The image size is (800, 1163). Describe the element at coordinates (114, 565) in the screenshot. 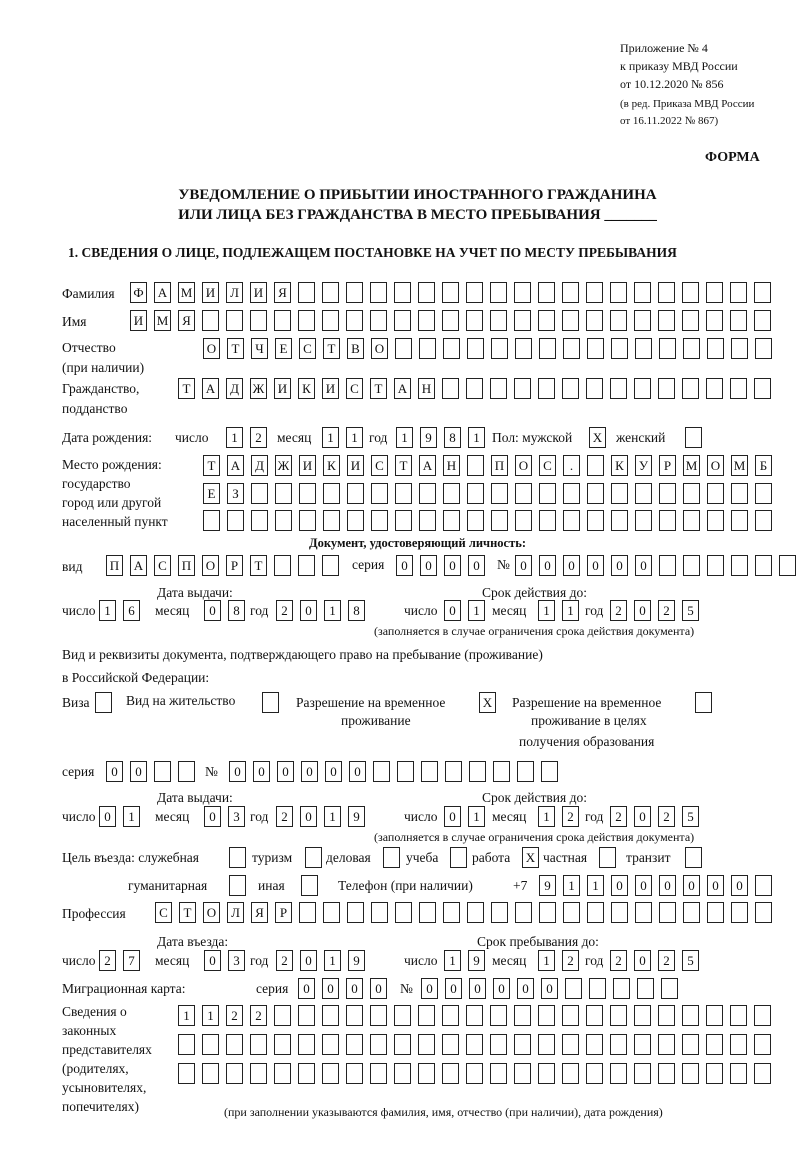

I see `char-box: П` at that location.